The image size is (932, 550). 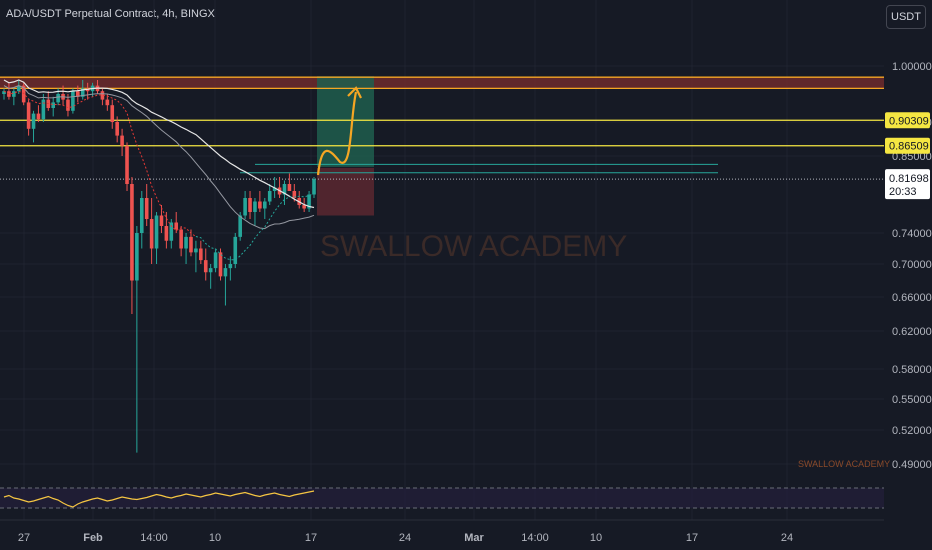 What do you see at coordinates (912, 465) in the screenshot?
I see `y-tick-label: 0.49000` at bounding box center [912, 465].